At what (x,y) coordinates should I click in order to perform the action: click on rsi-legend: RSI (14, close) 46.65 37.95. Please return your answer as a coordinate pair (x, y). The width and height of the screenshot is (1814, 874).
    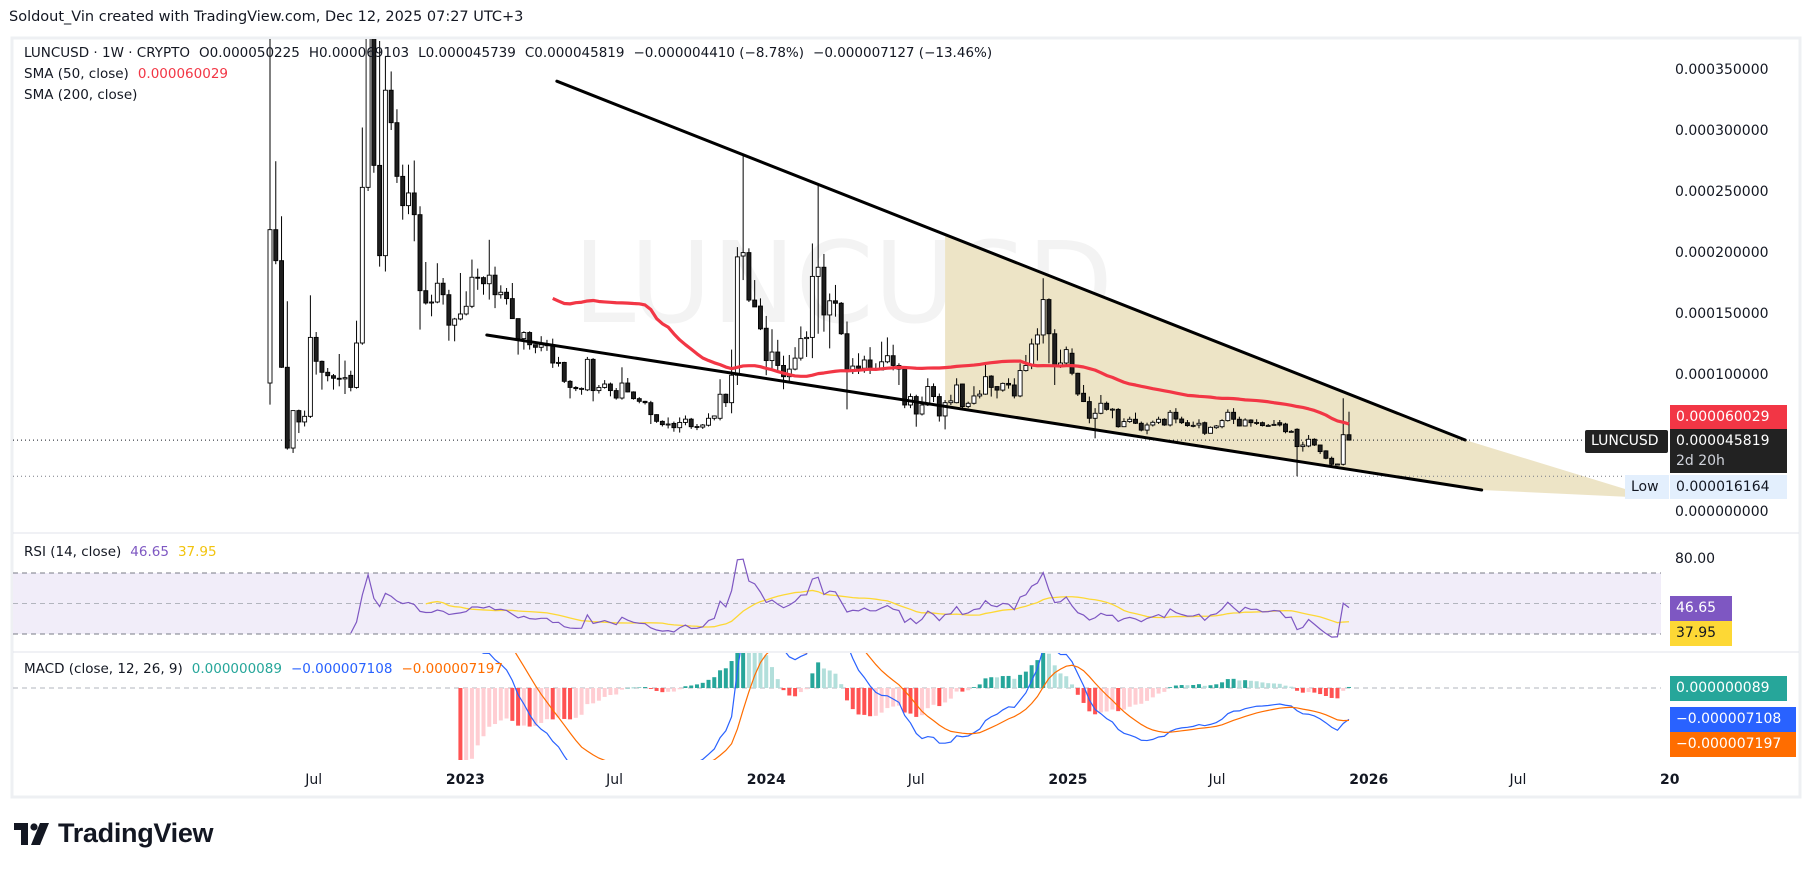
    Looking at the image, I should click on (120, 552).